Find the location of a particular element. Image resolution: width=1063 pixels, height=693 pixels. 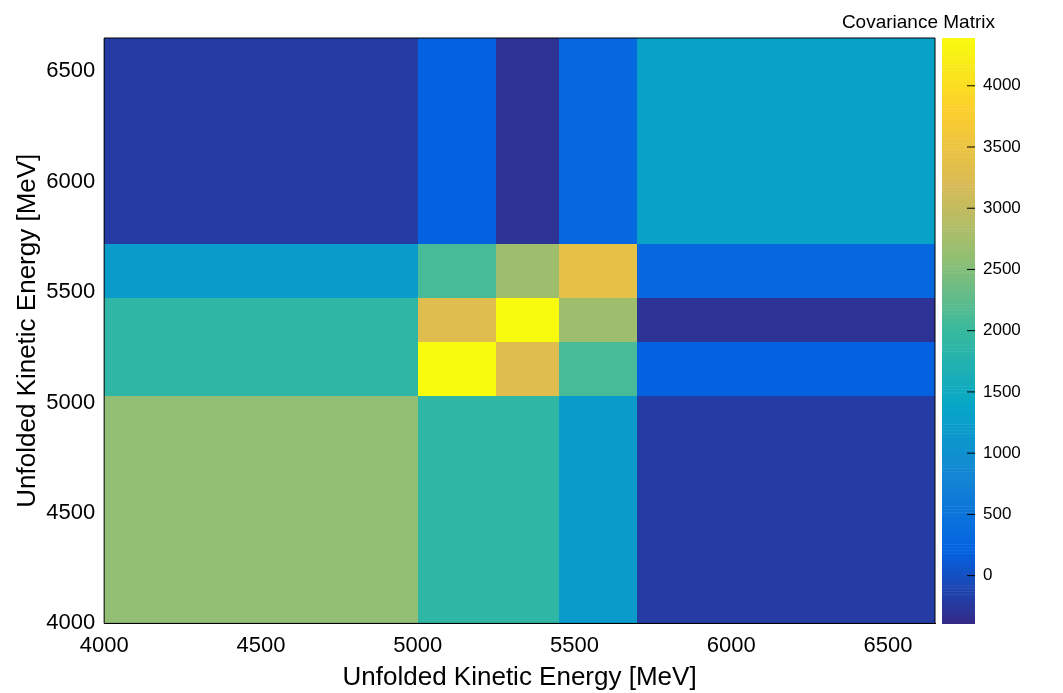

color-bar-label: 4000 is located at coordinates (1002, 85).